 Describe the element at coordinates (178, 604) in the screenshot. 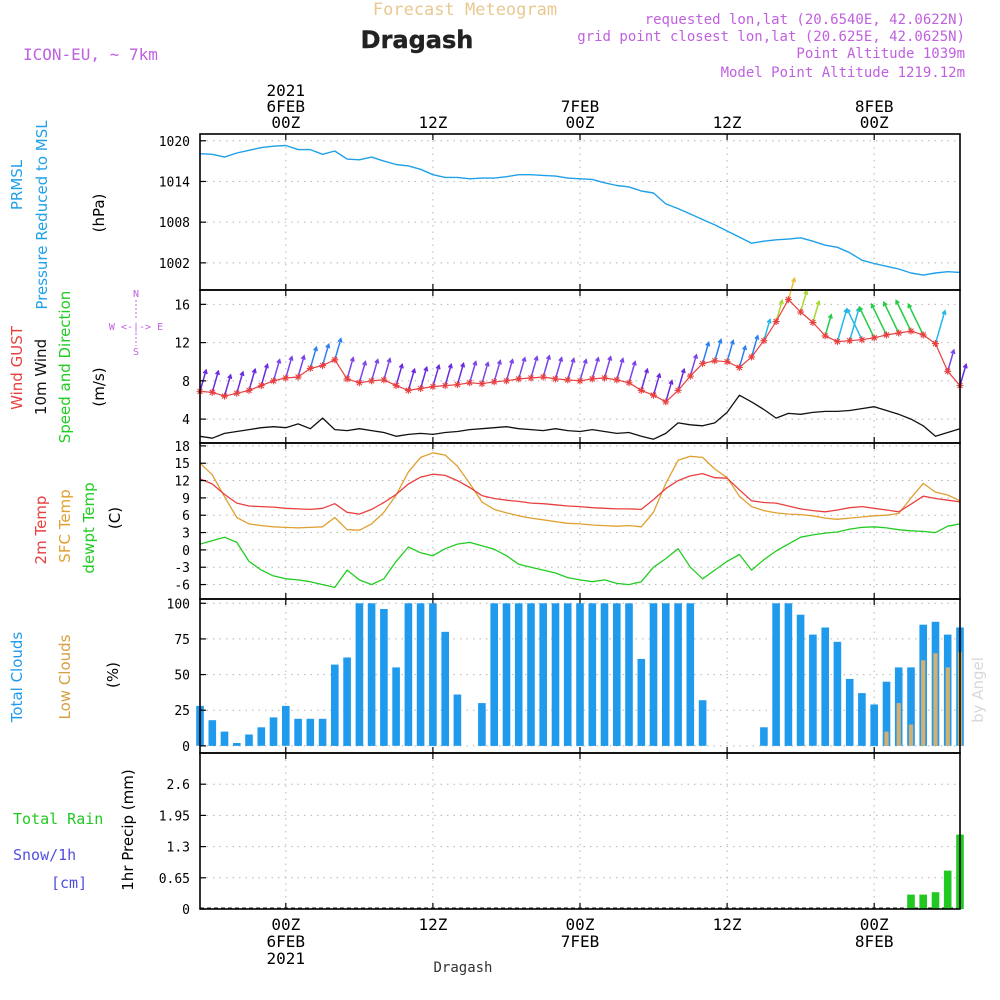

I see `y-tick-label: 100` at that location.